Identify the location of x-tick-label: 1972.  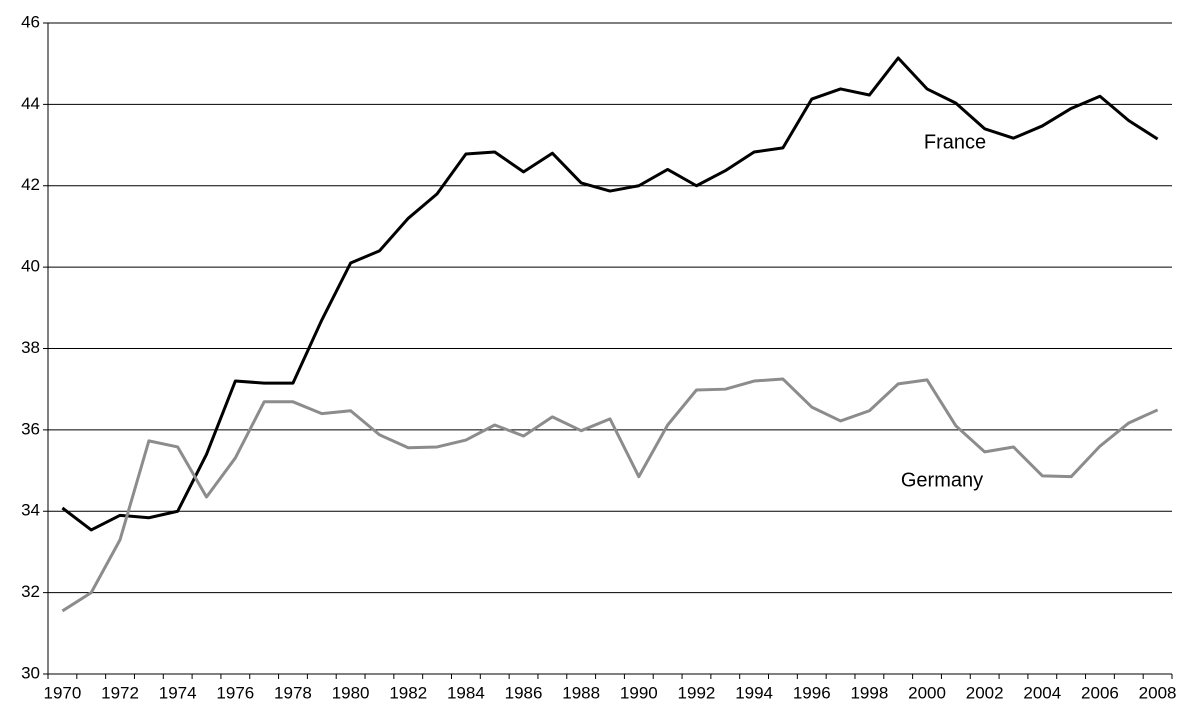
(120, 692).